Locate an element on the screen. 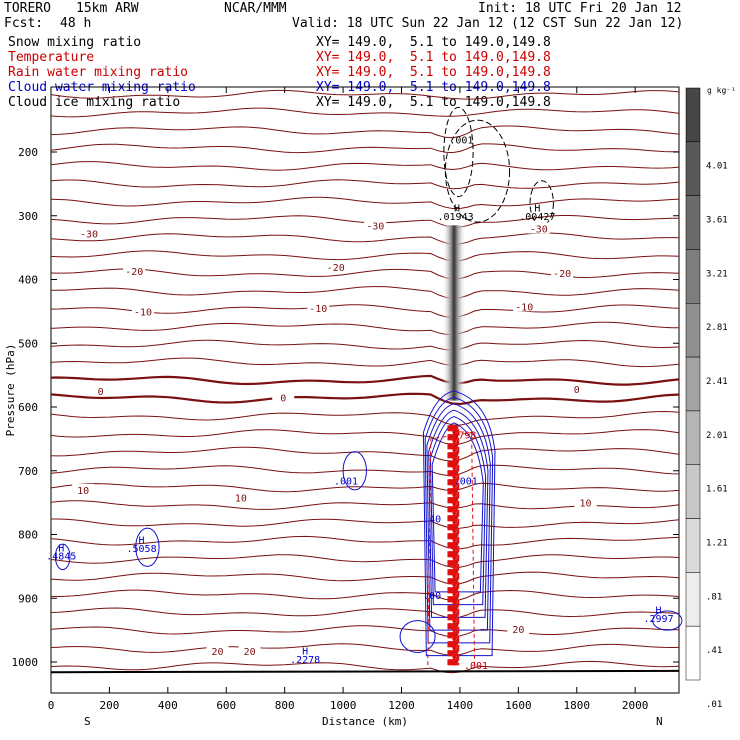  extrema-label: .00 is located at coordinates (432, 596).